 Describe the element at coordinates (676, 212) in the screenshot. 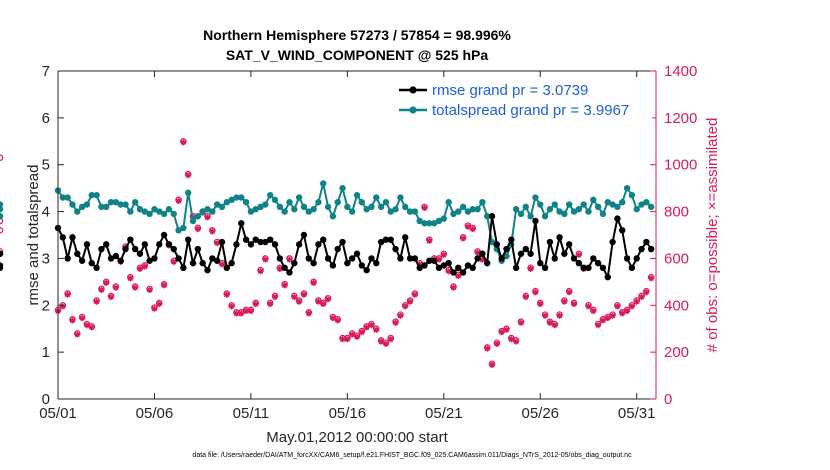

I see `y2-tick-label: 800` at that location.